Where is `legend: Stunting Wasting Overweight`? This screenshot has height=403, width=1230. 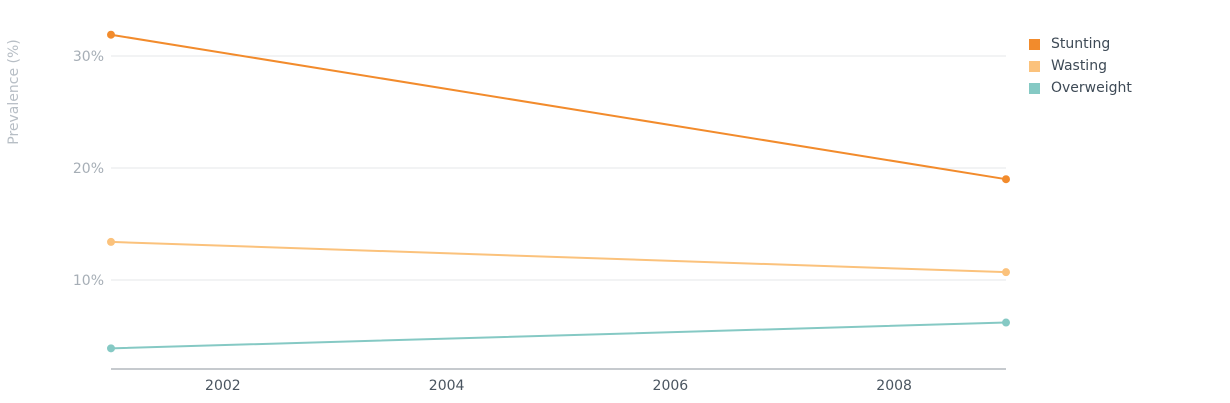
legend: Stunting Wasting Overweight is located at coordinates (1080, 66).